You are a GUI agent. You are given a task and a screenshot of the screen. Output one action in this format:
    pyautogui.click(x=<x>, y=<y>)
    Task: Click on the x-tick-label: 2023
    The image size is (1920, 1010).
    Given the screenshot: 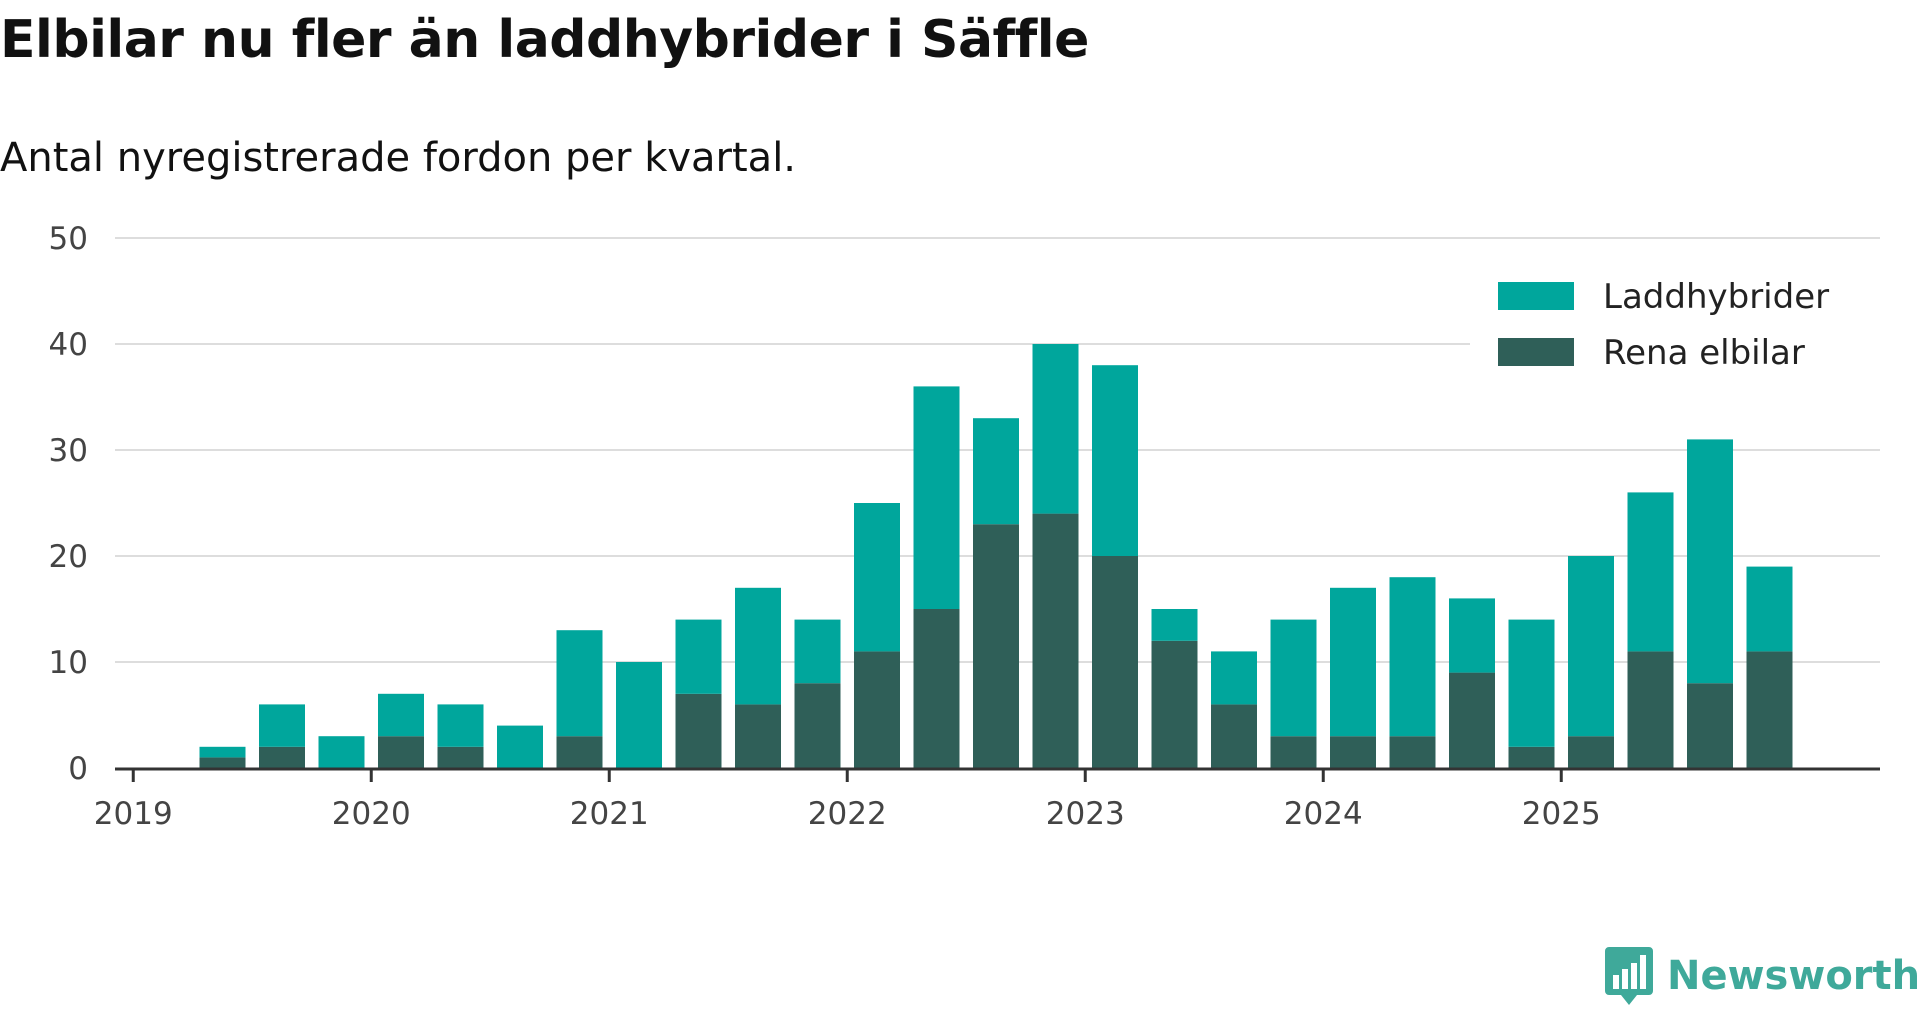 What is the action you would take?
    pyautogui.click(x=1085, y=814)
    